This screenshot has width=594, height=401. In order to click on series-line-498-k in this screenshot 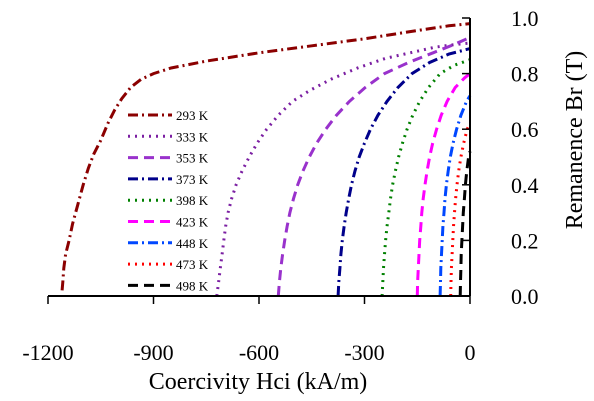, I will do `click(465, 224)`.